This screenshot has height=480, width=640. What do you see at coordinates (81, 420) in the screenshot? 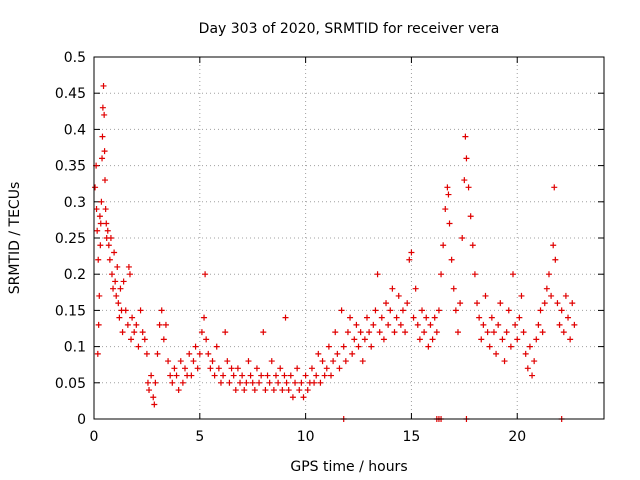
I see `y-tick-label: 0` at bounding box center [81, 420].